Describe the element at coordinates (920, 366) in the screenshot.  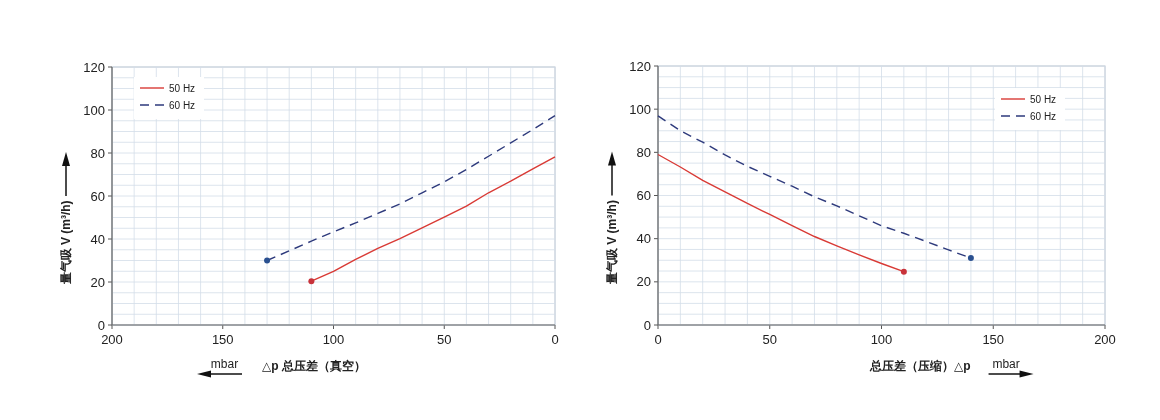
I see `x-axis-title: 总压差（压缩）△p` at that location.